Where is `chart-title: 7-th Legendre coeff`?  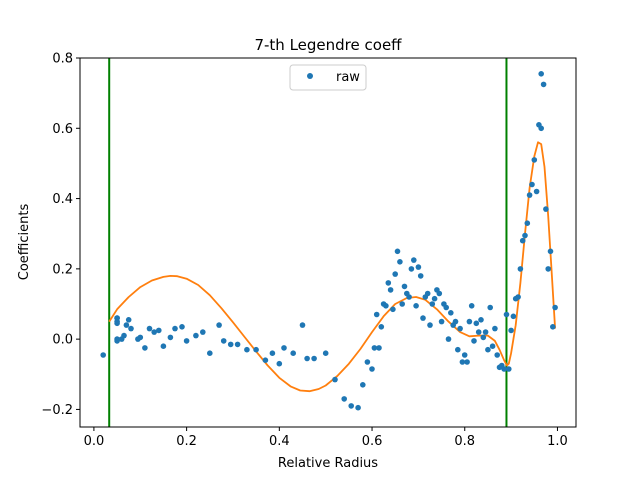
chart-title: 7-th Legendre coeff is located at coordinates (328, 45).